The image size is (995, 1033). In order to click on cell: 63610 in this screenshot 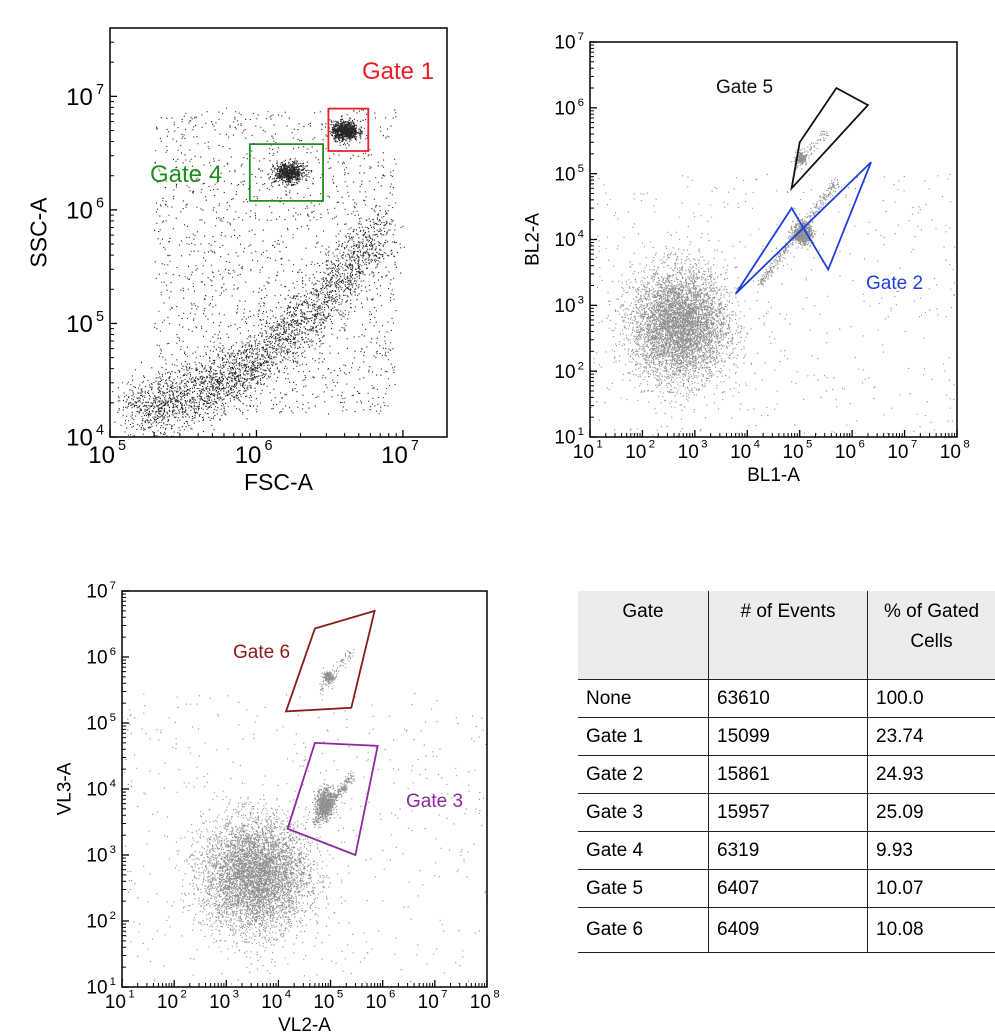, I will do `click(788, 698)`.